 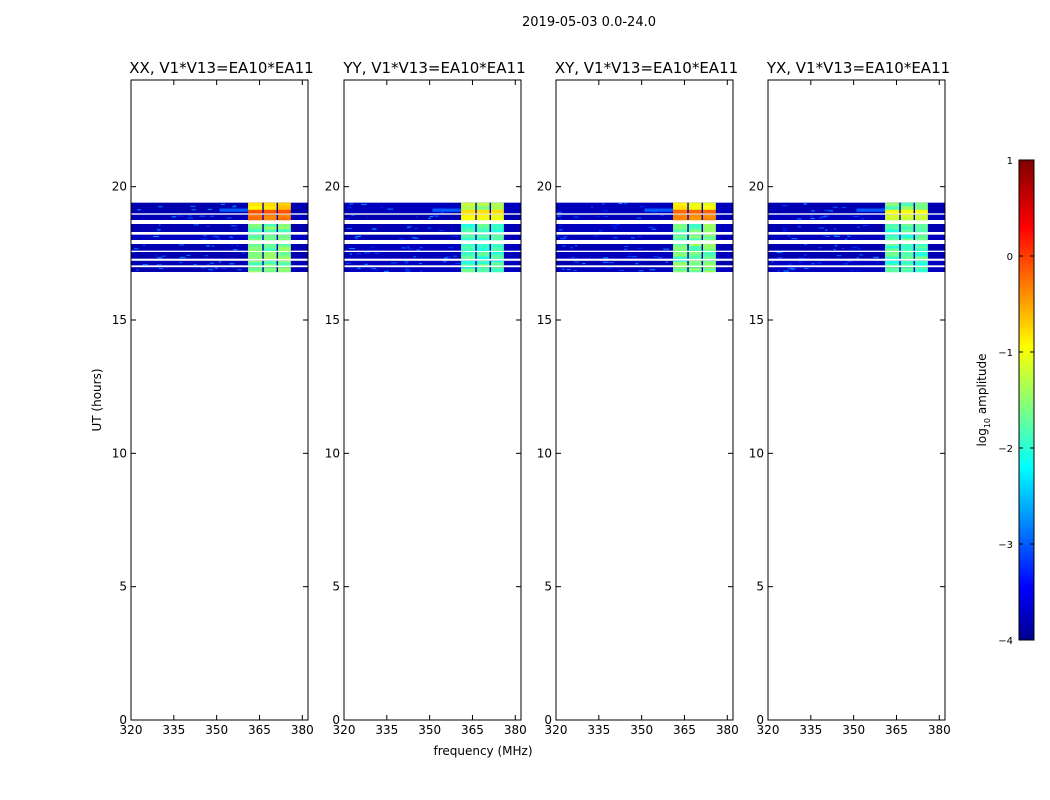 I want to click on colorbar-tick-label: −3, so click(x=1005, y=545).